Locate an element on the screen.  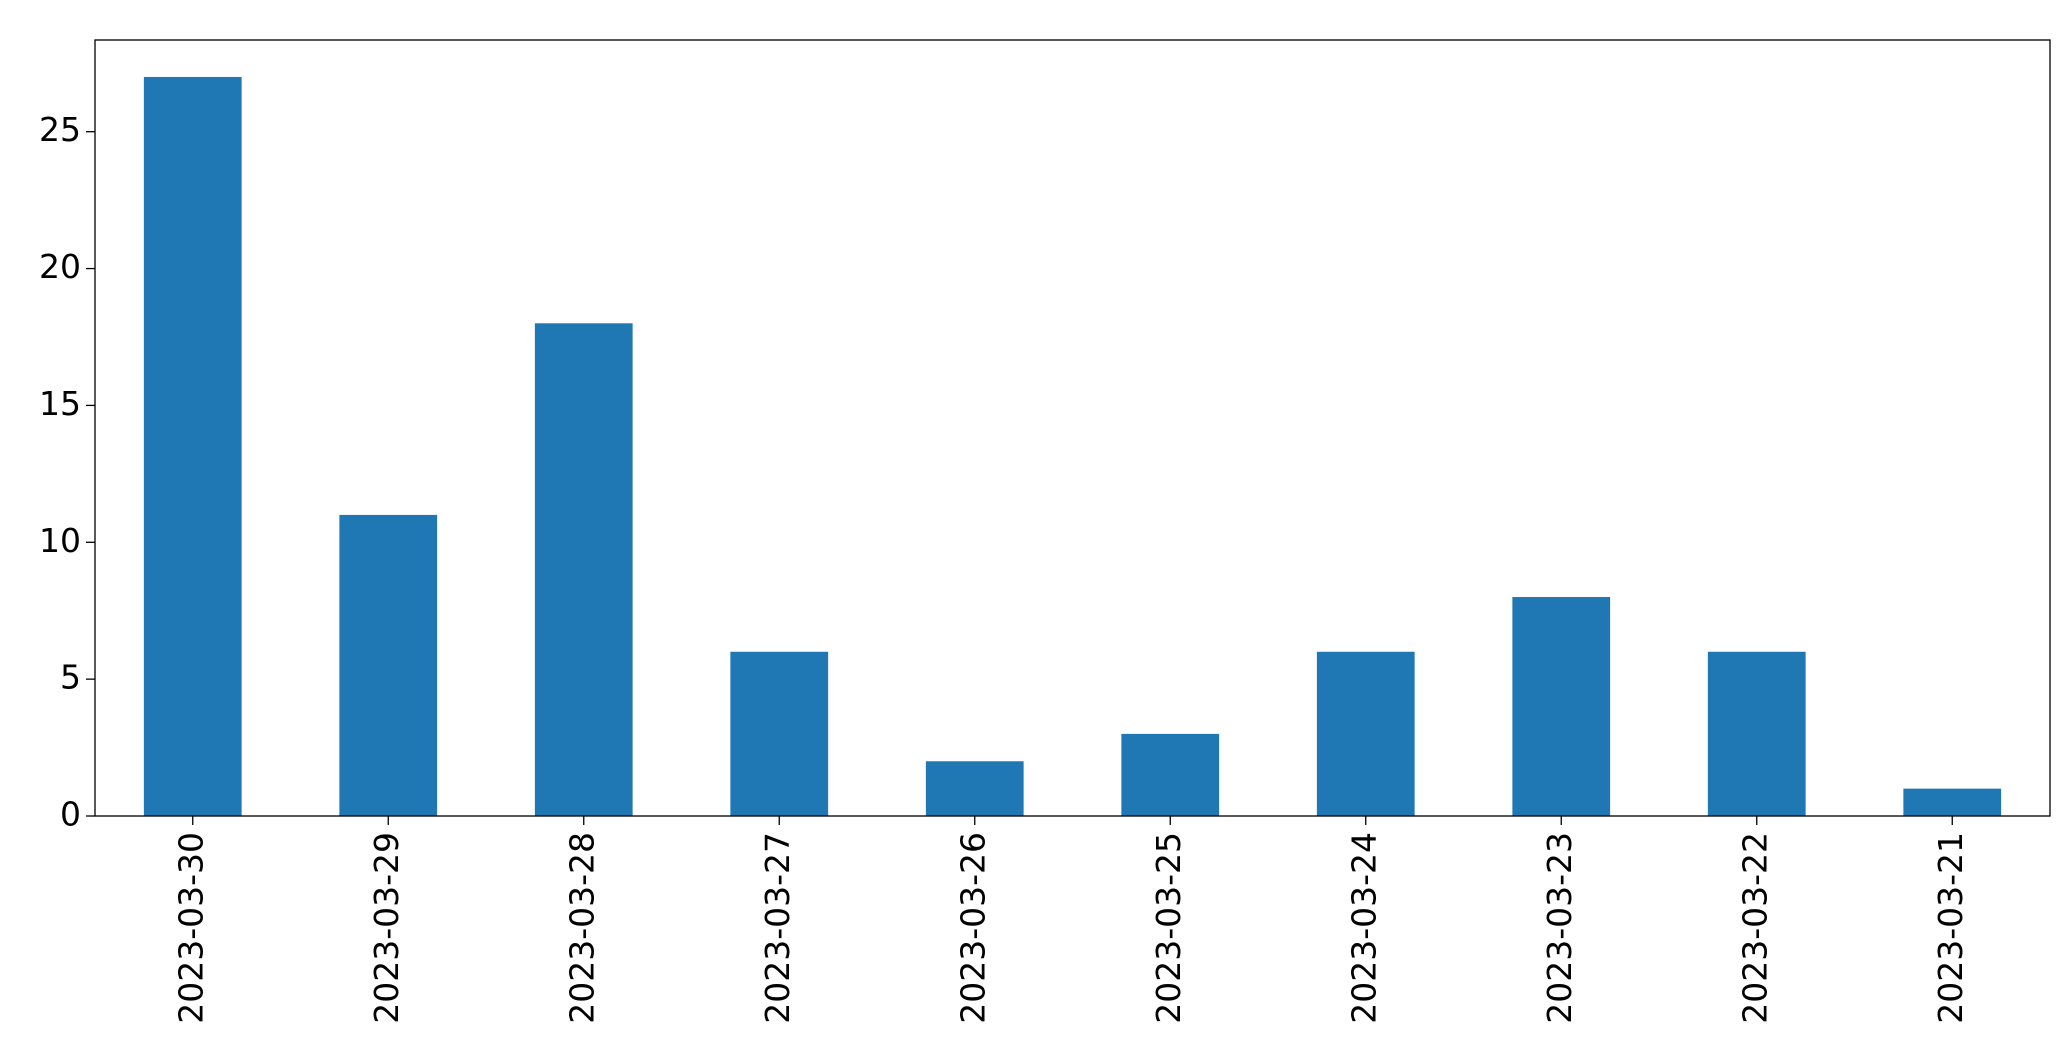
y-tick-label: 0 is located at coordinates (70, 814).